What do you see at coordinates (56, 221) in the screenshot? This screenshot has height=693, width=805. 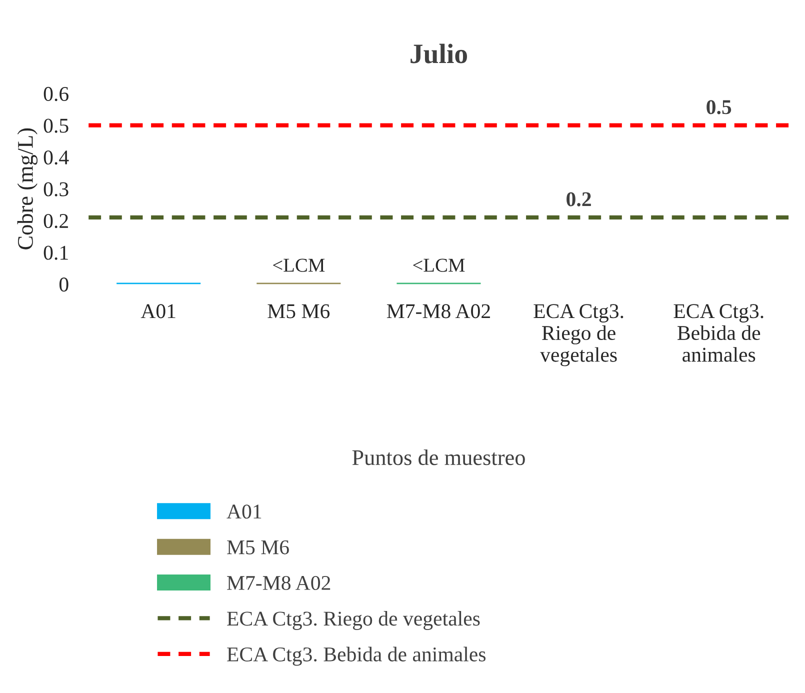 I see `y-tick-label: 0.2` at bounding box center [56, 221].